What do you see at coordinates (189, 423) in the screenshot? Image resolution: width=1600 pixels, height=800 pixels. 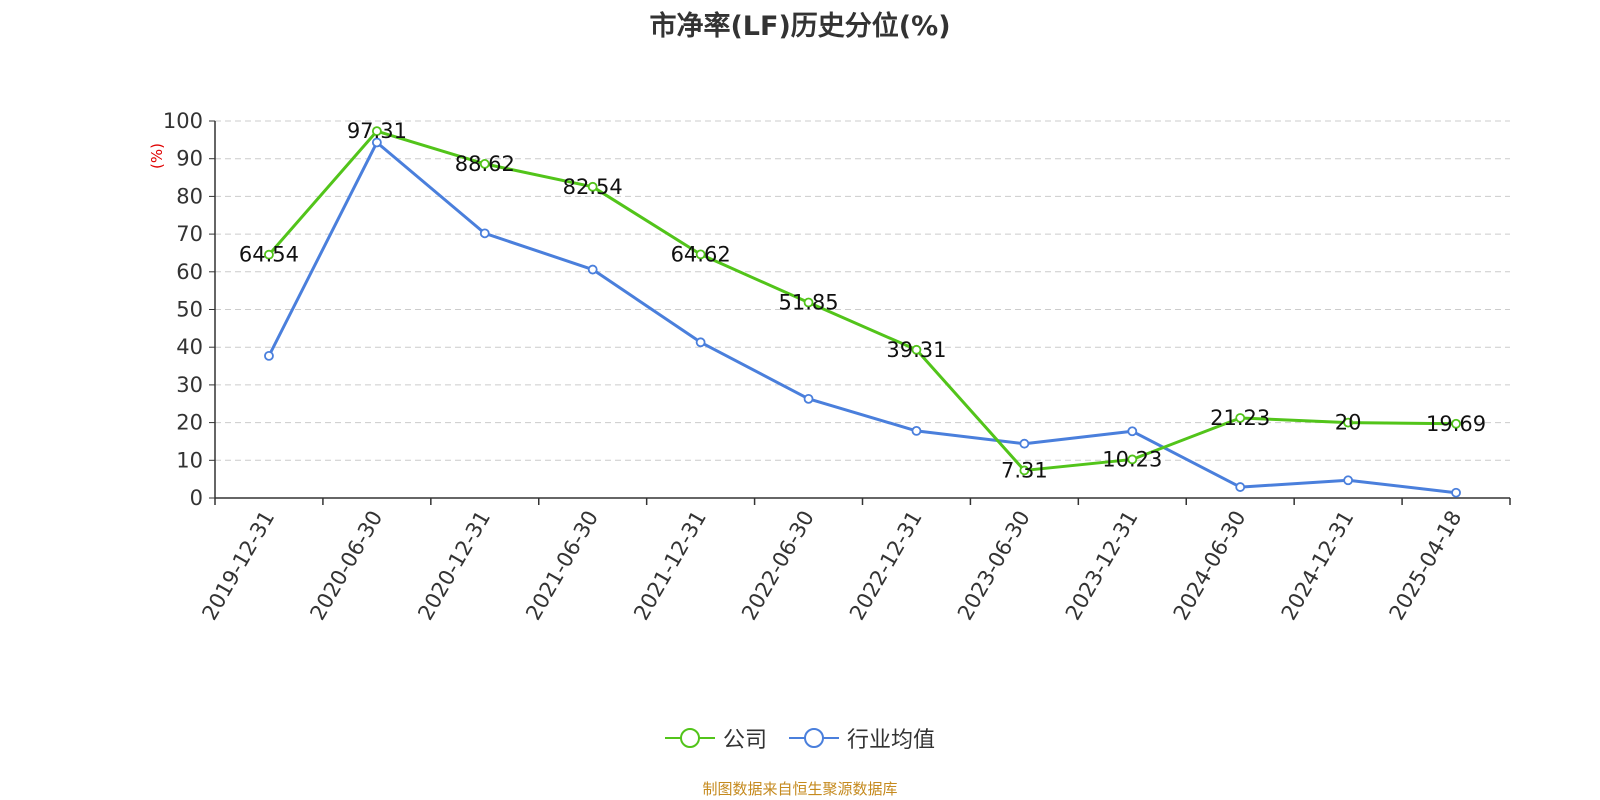 I see `y-tick-label: 20` at bounding box center [189, 423].